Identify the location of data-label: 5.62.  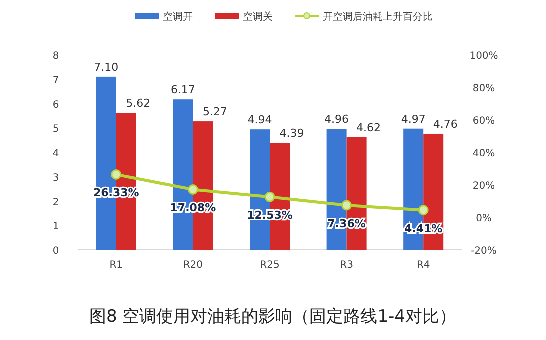
(138, 103).